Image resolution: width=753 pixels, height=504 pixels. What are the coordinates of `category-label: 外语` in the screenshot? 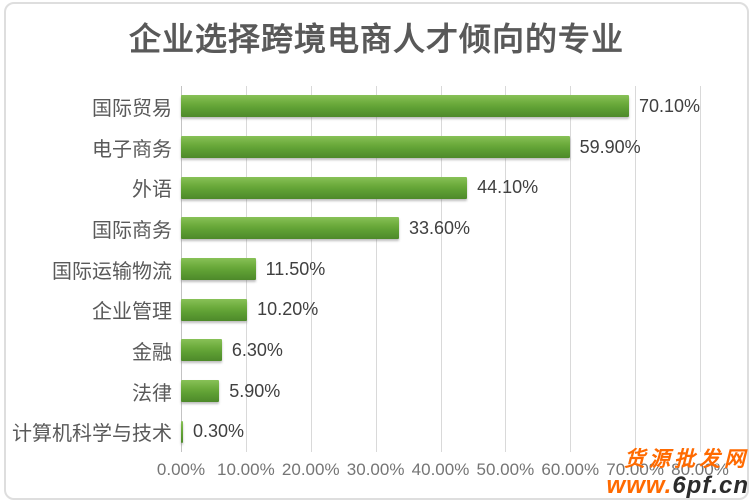 It's located at (152, 190).